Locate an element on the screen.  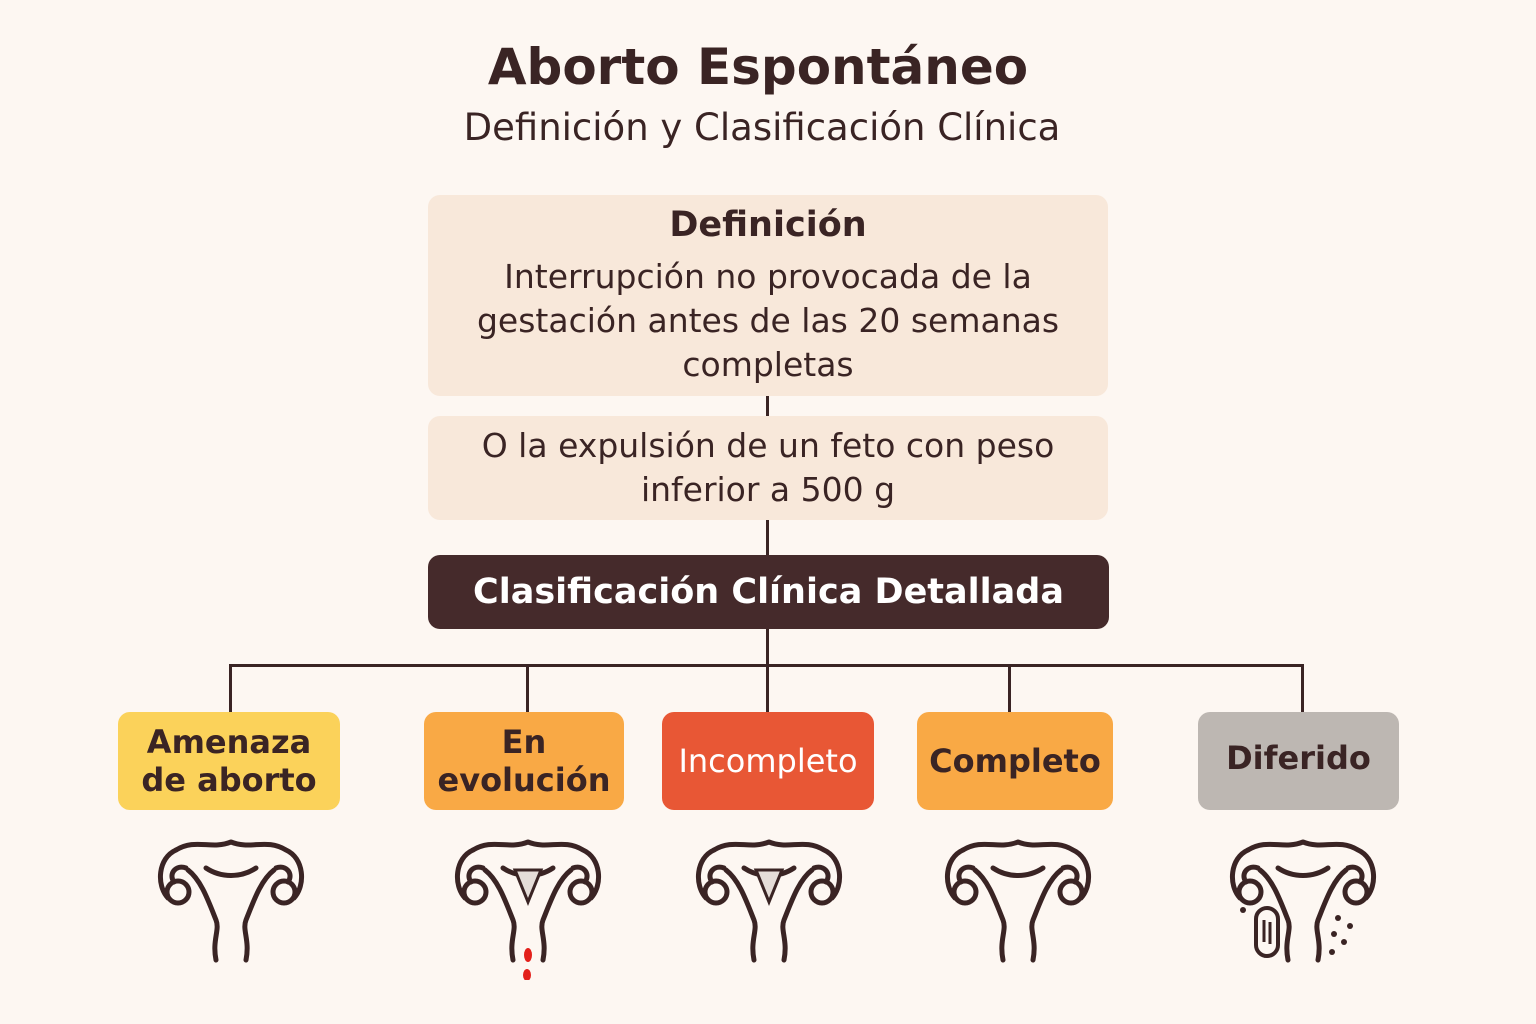
category-label: Diferido is located at coordinates (1298, 758).